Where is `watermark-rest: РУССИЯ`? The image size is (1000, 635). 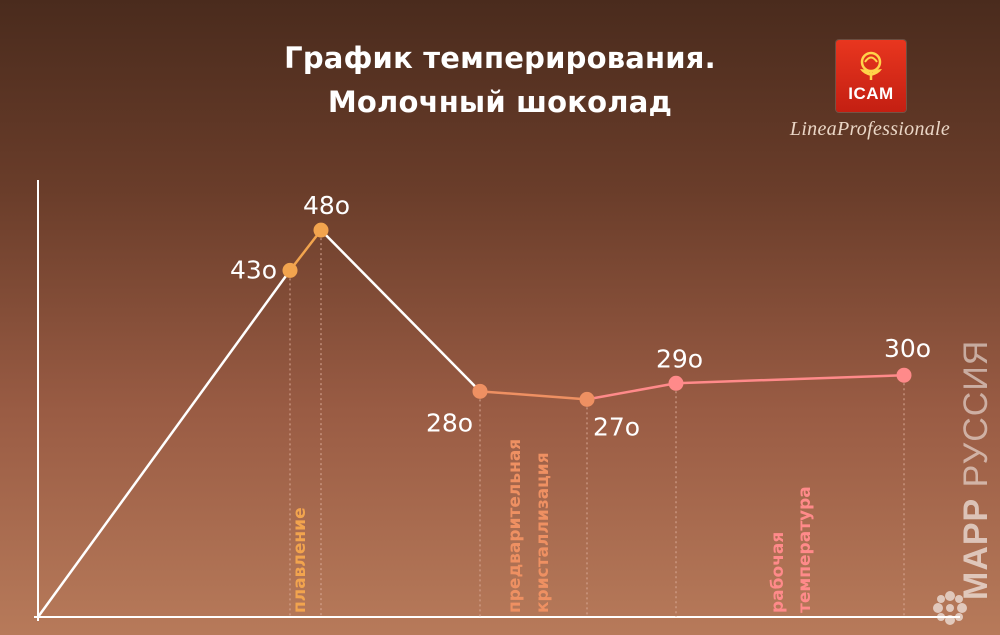 watermark-rest: РУССИЯ is located at coordinates (976, 418).